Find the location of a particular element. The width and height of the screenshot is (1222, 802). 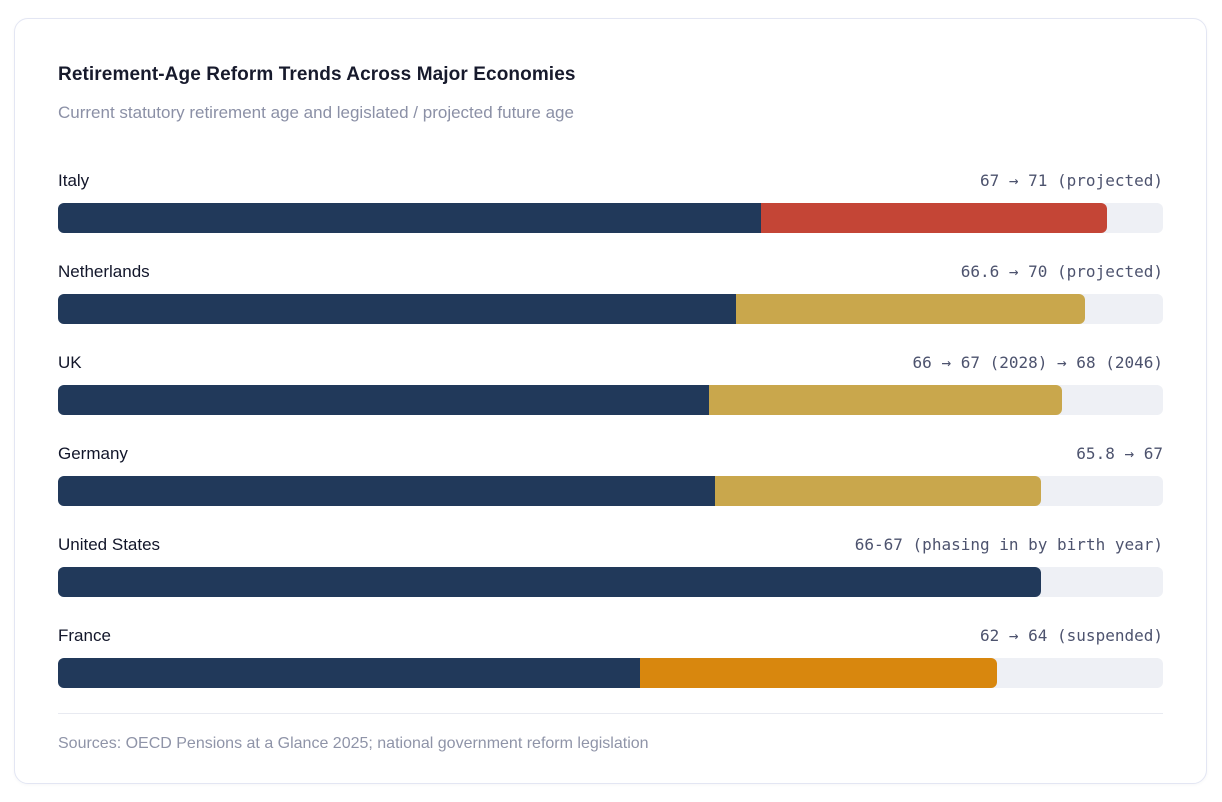

age-annotation: 65.8 → 67 is located at coordinates (1119, 453).